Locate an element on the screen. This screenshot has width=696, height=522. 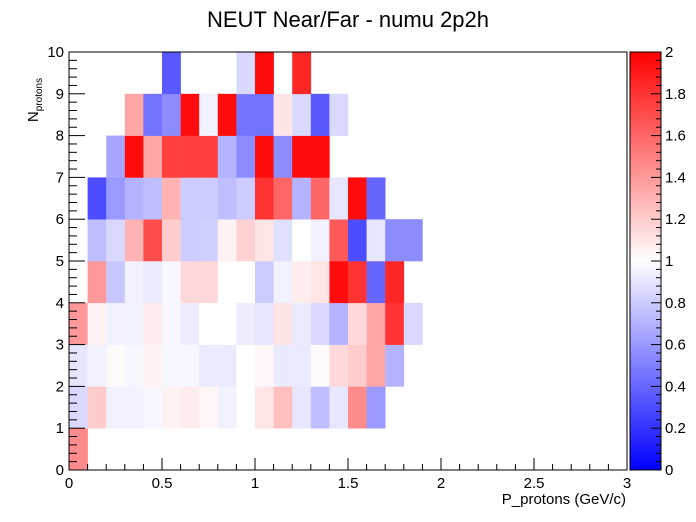
y-tick-label: 9 is located at coordinates (60, 94).